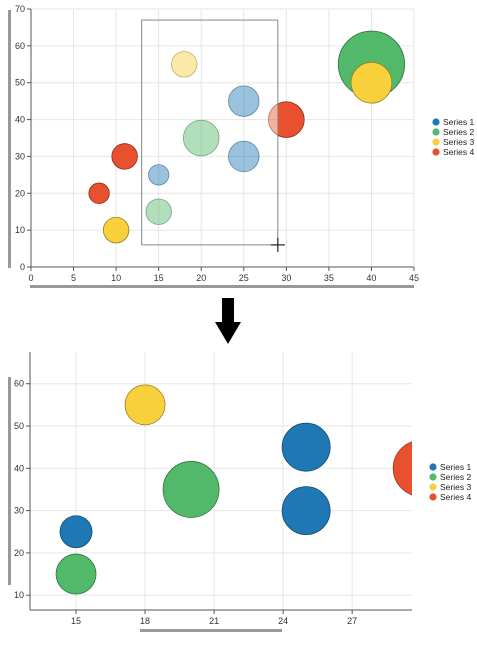 This screenshot has height=646, width=477. I want to click on x-tick-label: 45, so click(414, 278).